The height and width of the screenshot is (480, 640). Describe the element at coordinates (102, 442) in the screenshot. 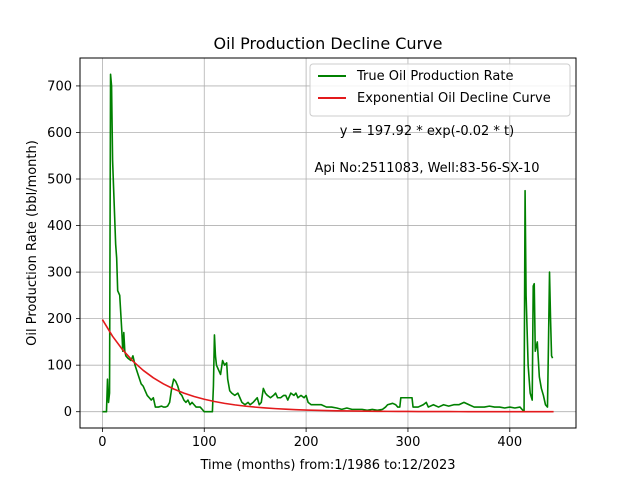

I see `x-tick-label: 0` at that location.